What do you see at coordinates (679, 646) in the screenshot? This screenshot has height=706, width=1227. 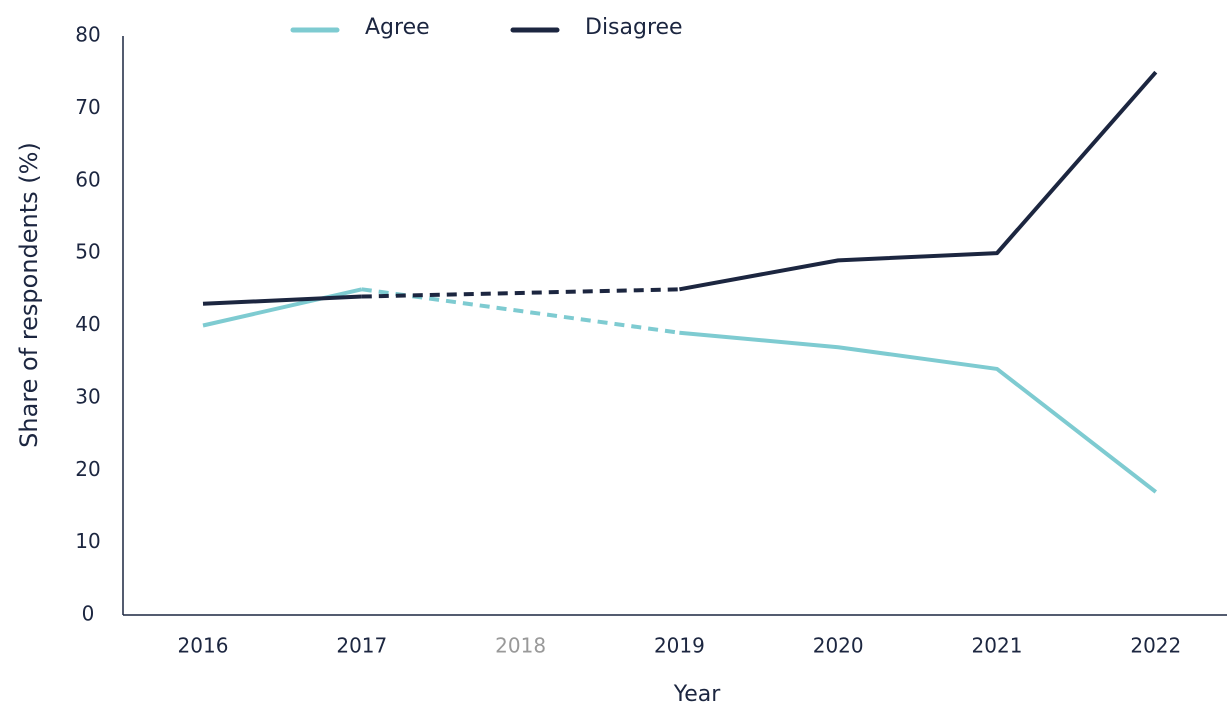 I see `x-tick-label: 2019` at bounding box center [679, 646].